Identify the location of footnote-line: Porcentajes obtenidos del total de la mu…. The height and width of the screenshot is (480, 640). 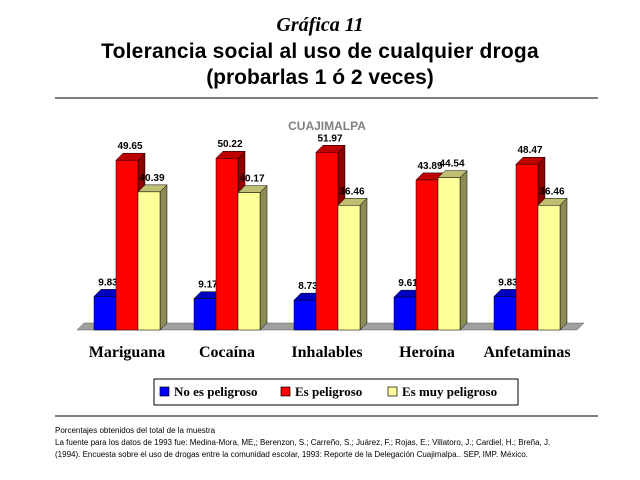
(135, 430).